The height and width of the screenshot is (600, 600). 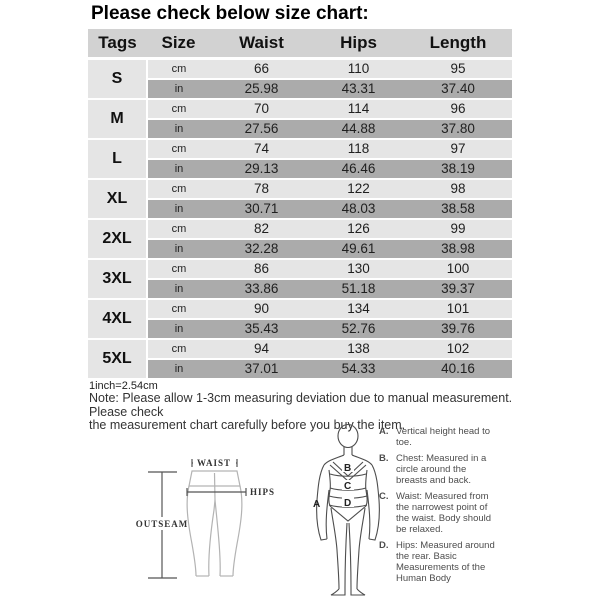 I want to click on waist-label: WAIST, so click(x=214, y=463).